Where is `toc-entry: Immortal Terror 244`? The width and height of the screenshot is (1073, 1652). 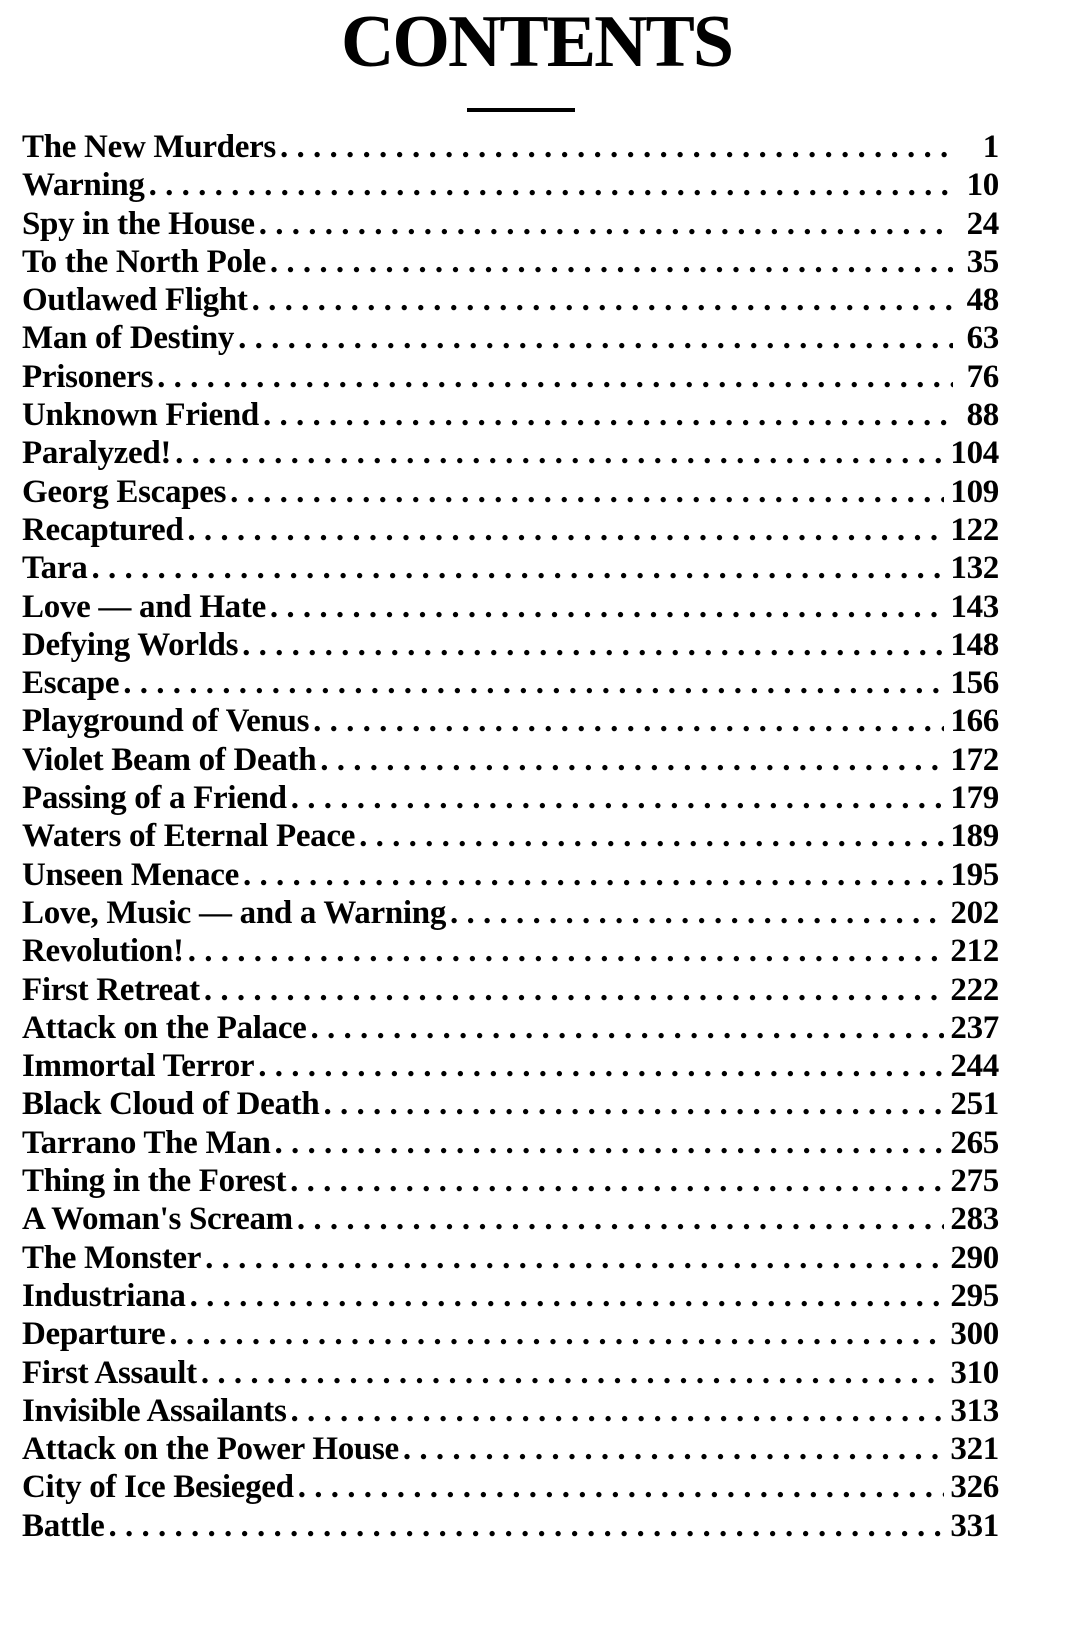
toc-entry: Immortal Terror 244 is located at coordinates (510, 1066).